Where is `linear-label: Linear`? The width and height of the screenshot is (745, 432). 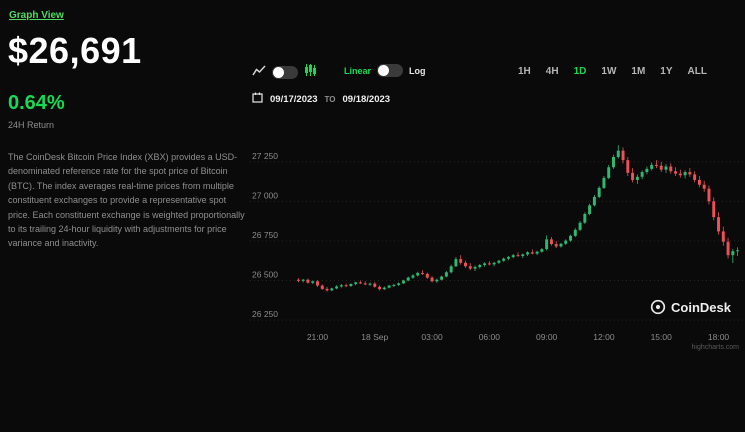 linear-label: Linear is located at coordinates (358, 70).